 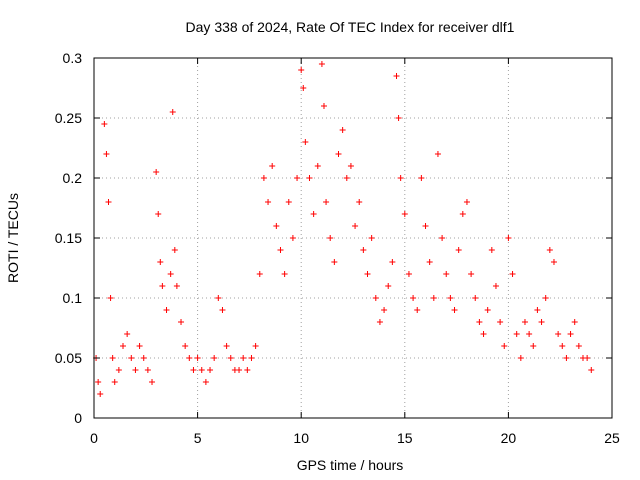 I want to click on y-tick-label: 0.3, so click(x=73, y=58).